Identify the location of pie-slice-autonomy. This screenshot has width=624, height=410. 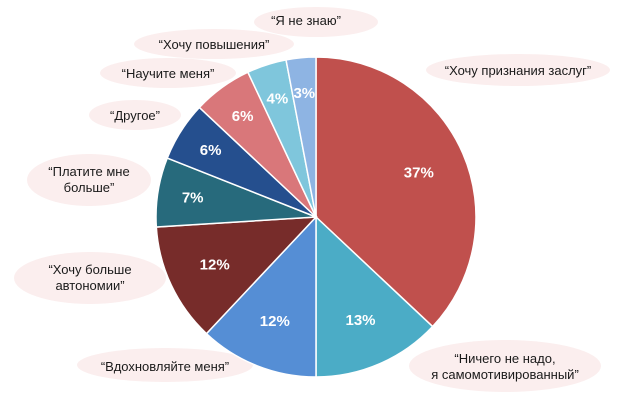
(236, 275).